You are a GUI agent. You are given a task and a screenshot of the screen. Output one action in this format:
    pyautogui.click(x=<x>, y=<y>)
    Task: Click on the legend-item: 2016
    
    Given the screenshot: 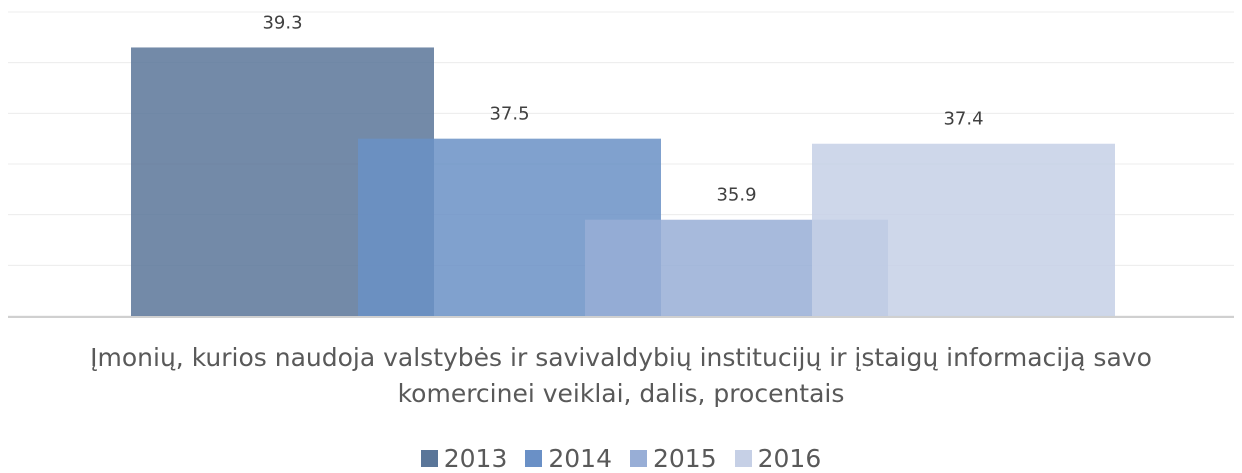 What is the action you would take?
    pyautogui.click(x=778, y=458)
    